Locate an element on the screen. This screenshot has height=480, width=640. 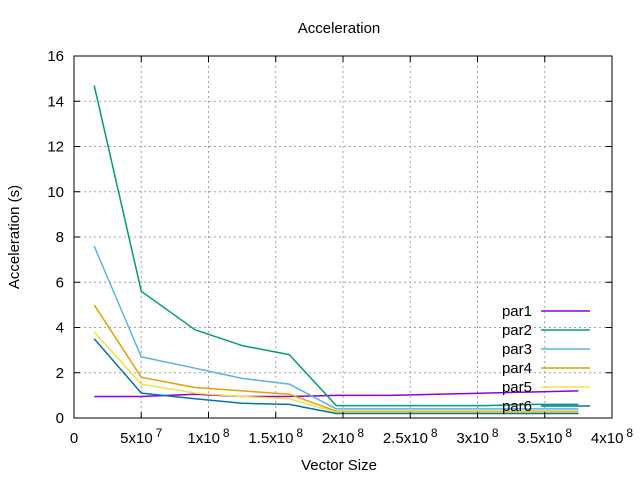
x-tick-label: 3.5x10 8 is located at coordinates (544, 436).